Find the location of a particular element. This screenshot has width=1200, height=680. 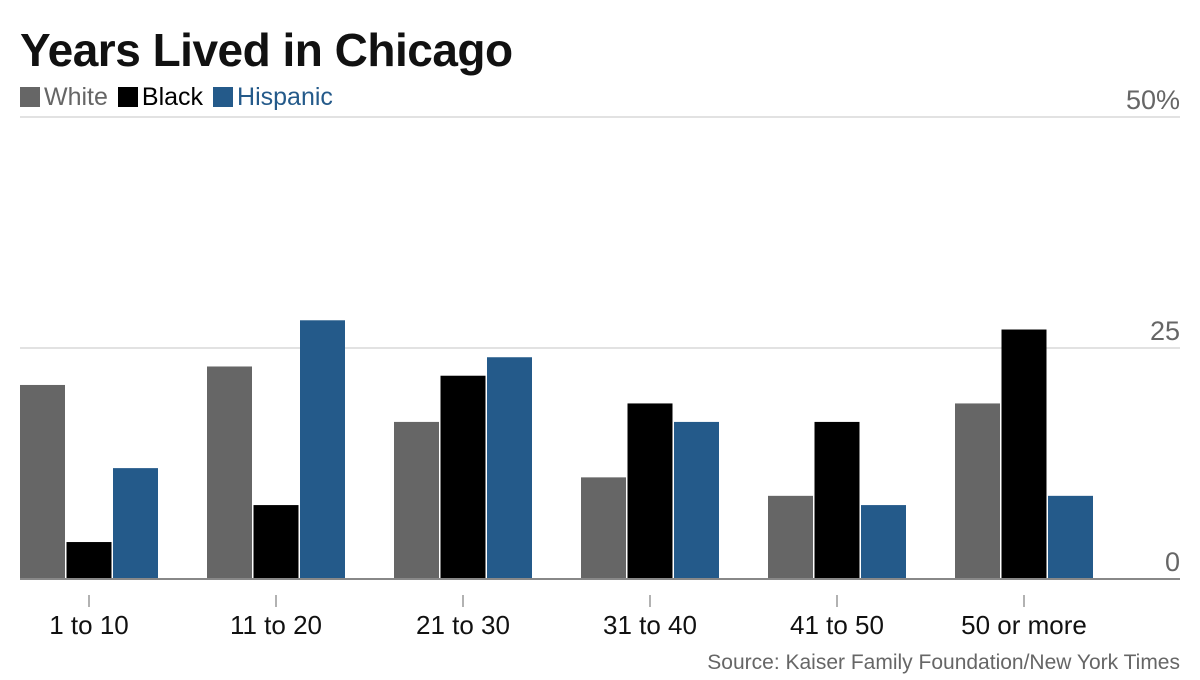

y-tick-label: 50% is located at coordinates (1153, 100).